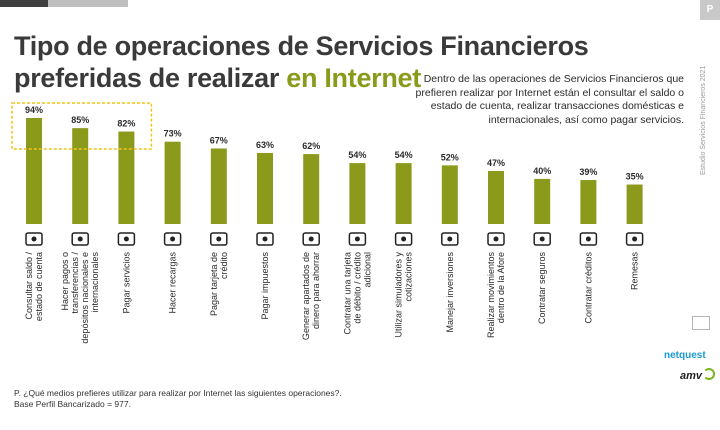  I want to click on chart-thumbnail-icon, so click(701, 323).